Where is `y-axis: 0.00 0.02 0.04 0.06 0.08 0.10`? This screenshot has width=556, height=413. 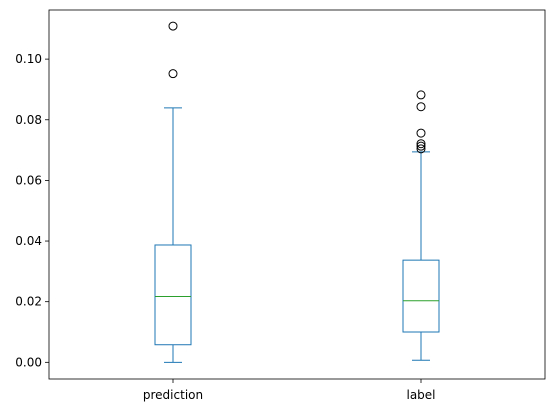 y-axis: 0.00 0.02 0.04 0.06 0.08 0.10 is located at coordinates (32, 210).